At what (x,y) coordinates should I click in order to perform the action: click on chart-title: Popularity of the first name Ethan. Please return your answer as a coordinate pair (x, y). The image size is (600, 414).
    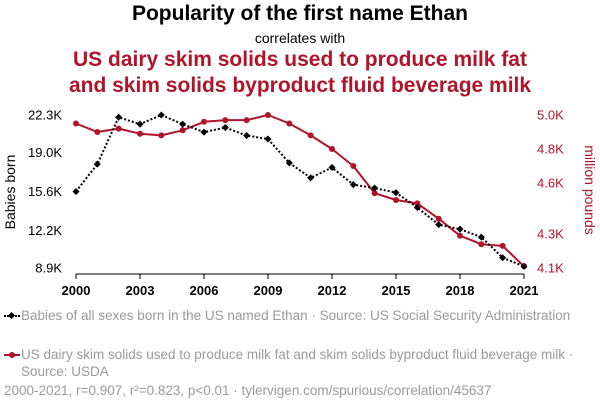
    Looking at the image, I should click on (300, 13).